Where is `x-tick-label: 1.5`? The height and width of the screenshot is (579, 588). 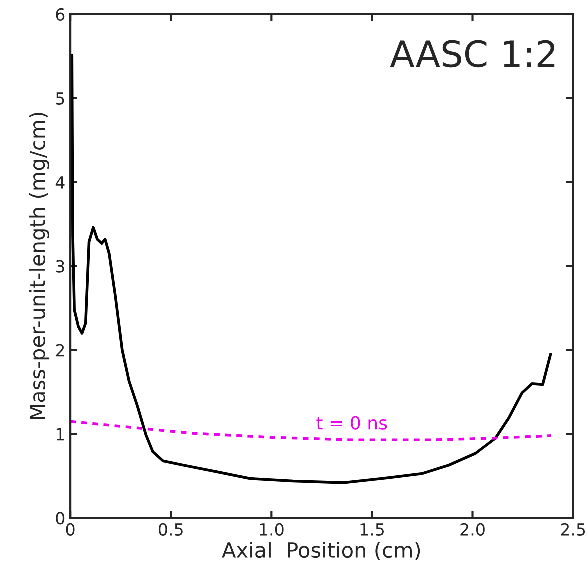
x-tick-label: 1.5 is located at coordinates (372, 530).